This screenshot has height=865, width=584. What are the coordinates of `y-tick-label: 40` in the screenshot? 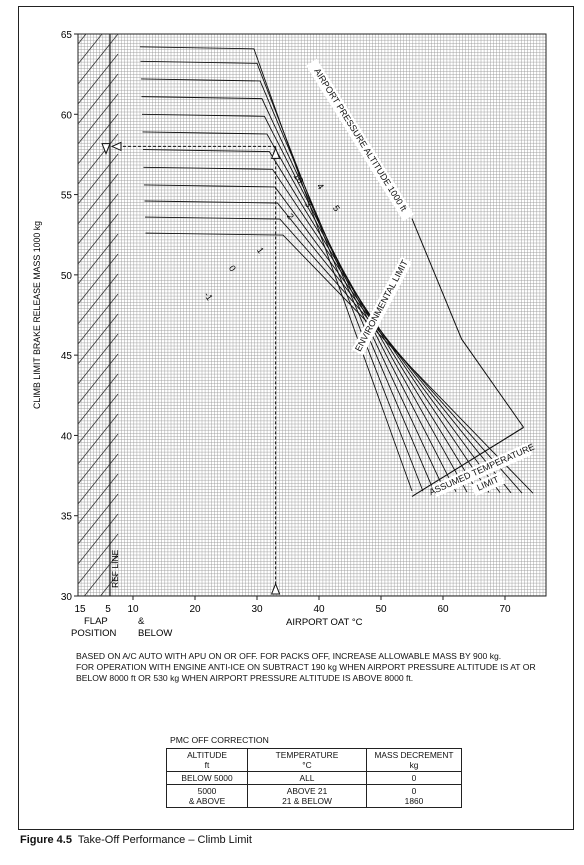 It's located at (67, 436).